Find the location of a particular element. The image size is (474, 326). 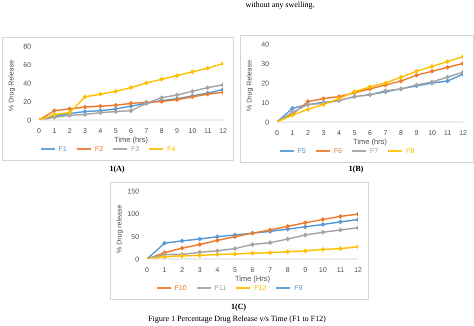

text: 1(B) is located at coordinates (356, 168).